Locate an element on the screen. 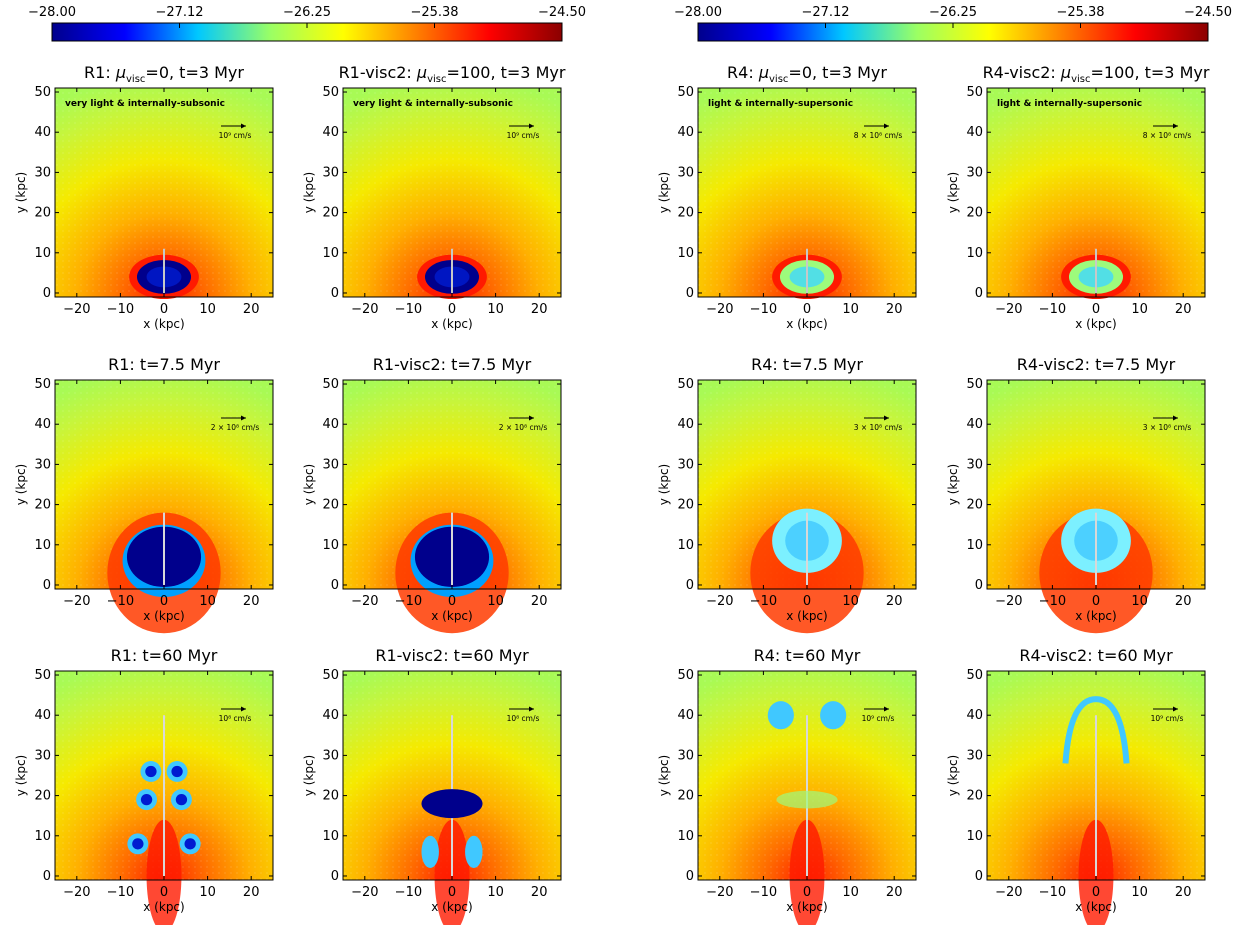  velocity-scale-label: 2 × 10⁸ cm/s is located at coordinates (523, 427).